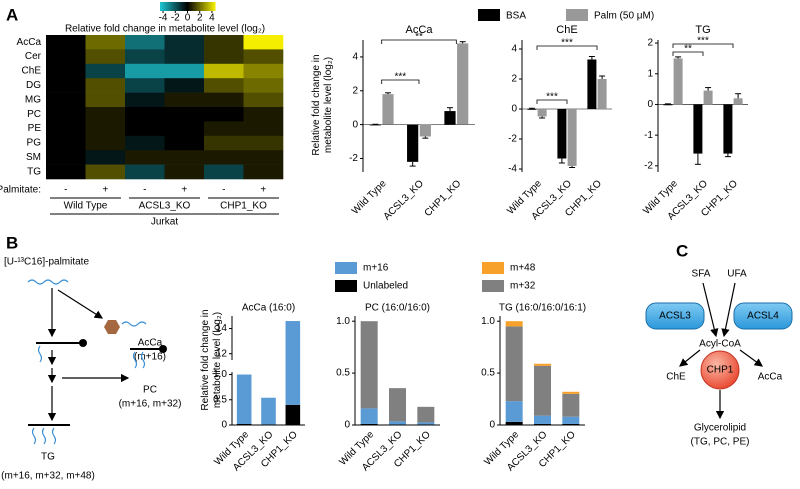  What do you see at coordinates (648, 166) in the screenshot?
I see `y-tick-label: -2` at bounding box center [648, 166].